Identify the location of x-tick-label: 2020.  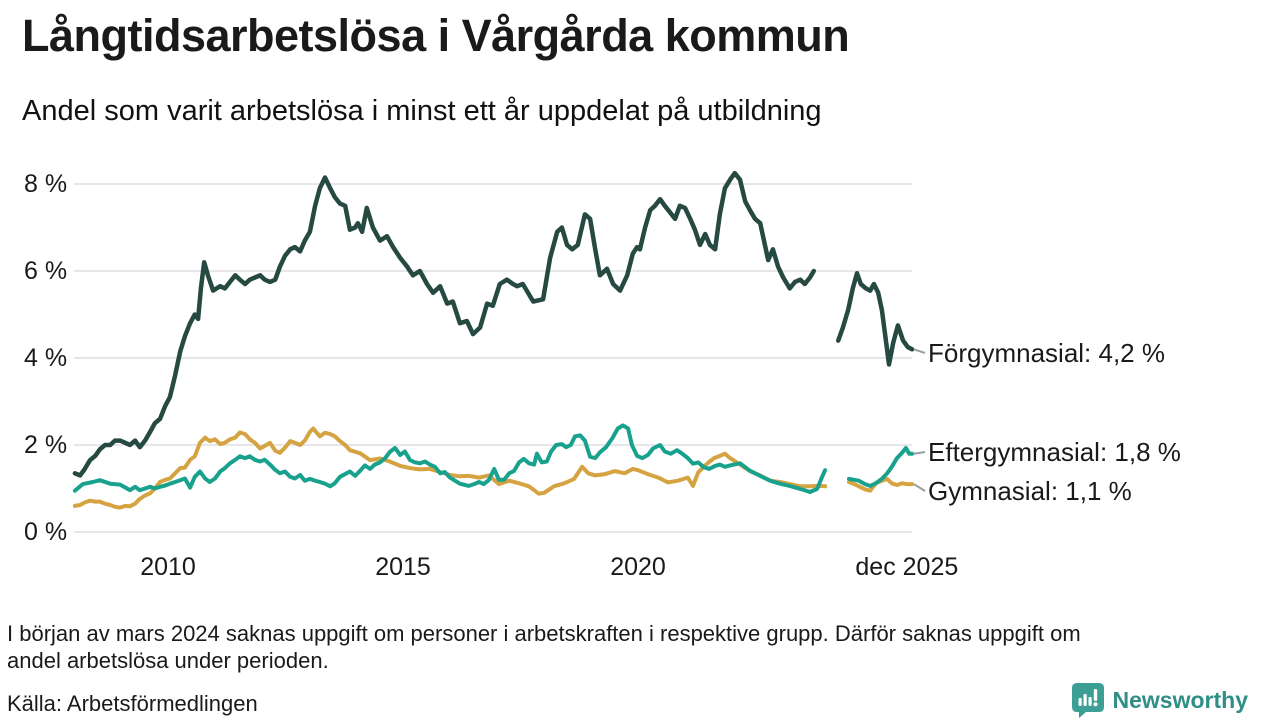
(638, 567).